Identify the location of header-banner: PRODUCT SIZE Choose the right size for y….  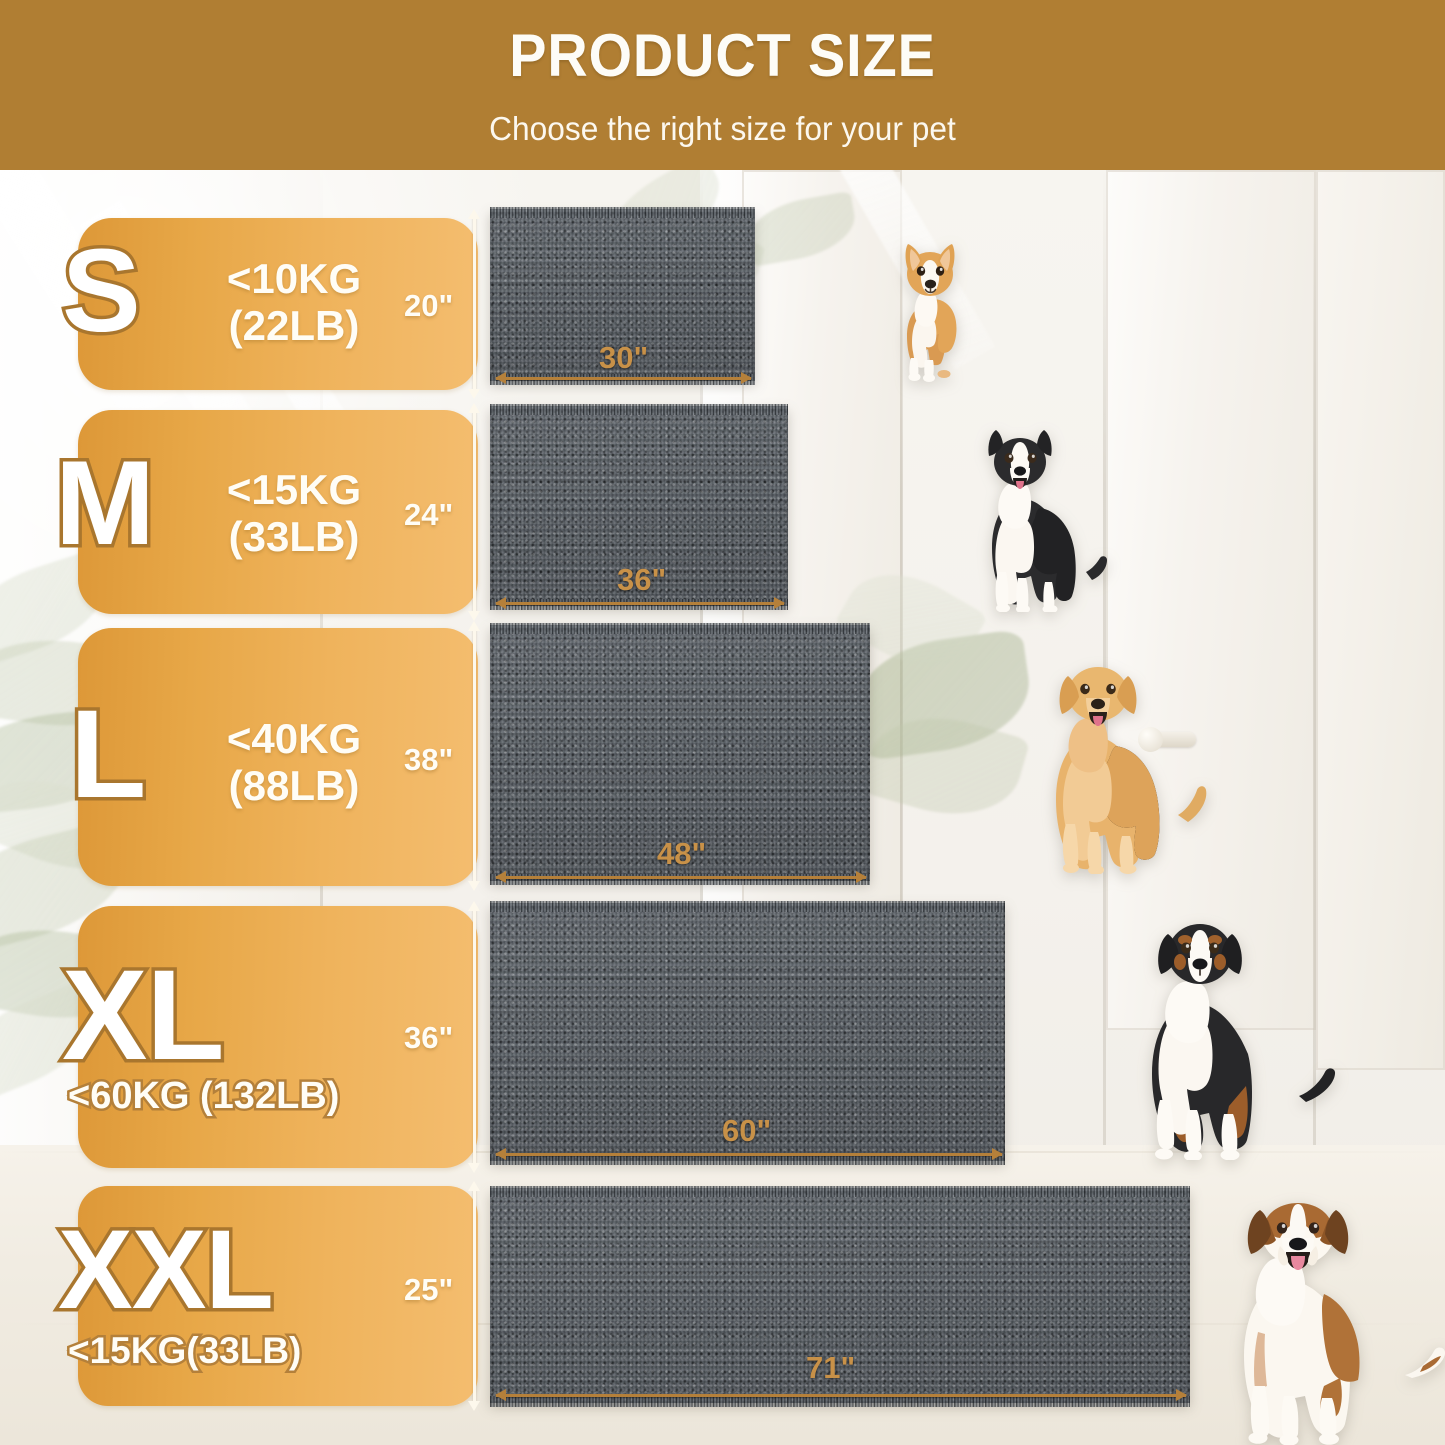
(722, 85).